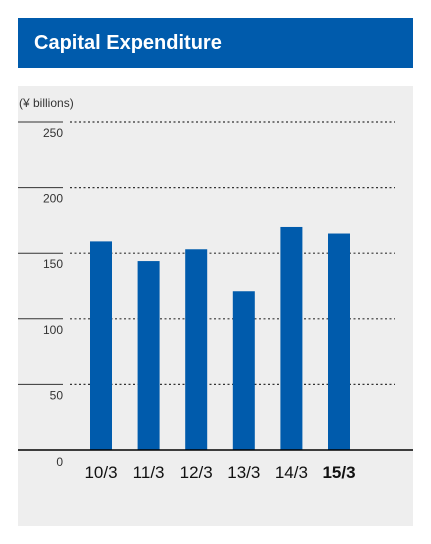 This screenshot has width=431, height=544. I want to click on y-tick-label: 0, so click(59, 462).